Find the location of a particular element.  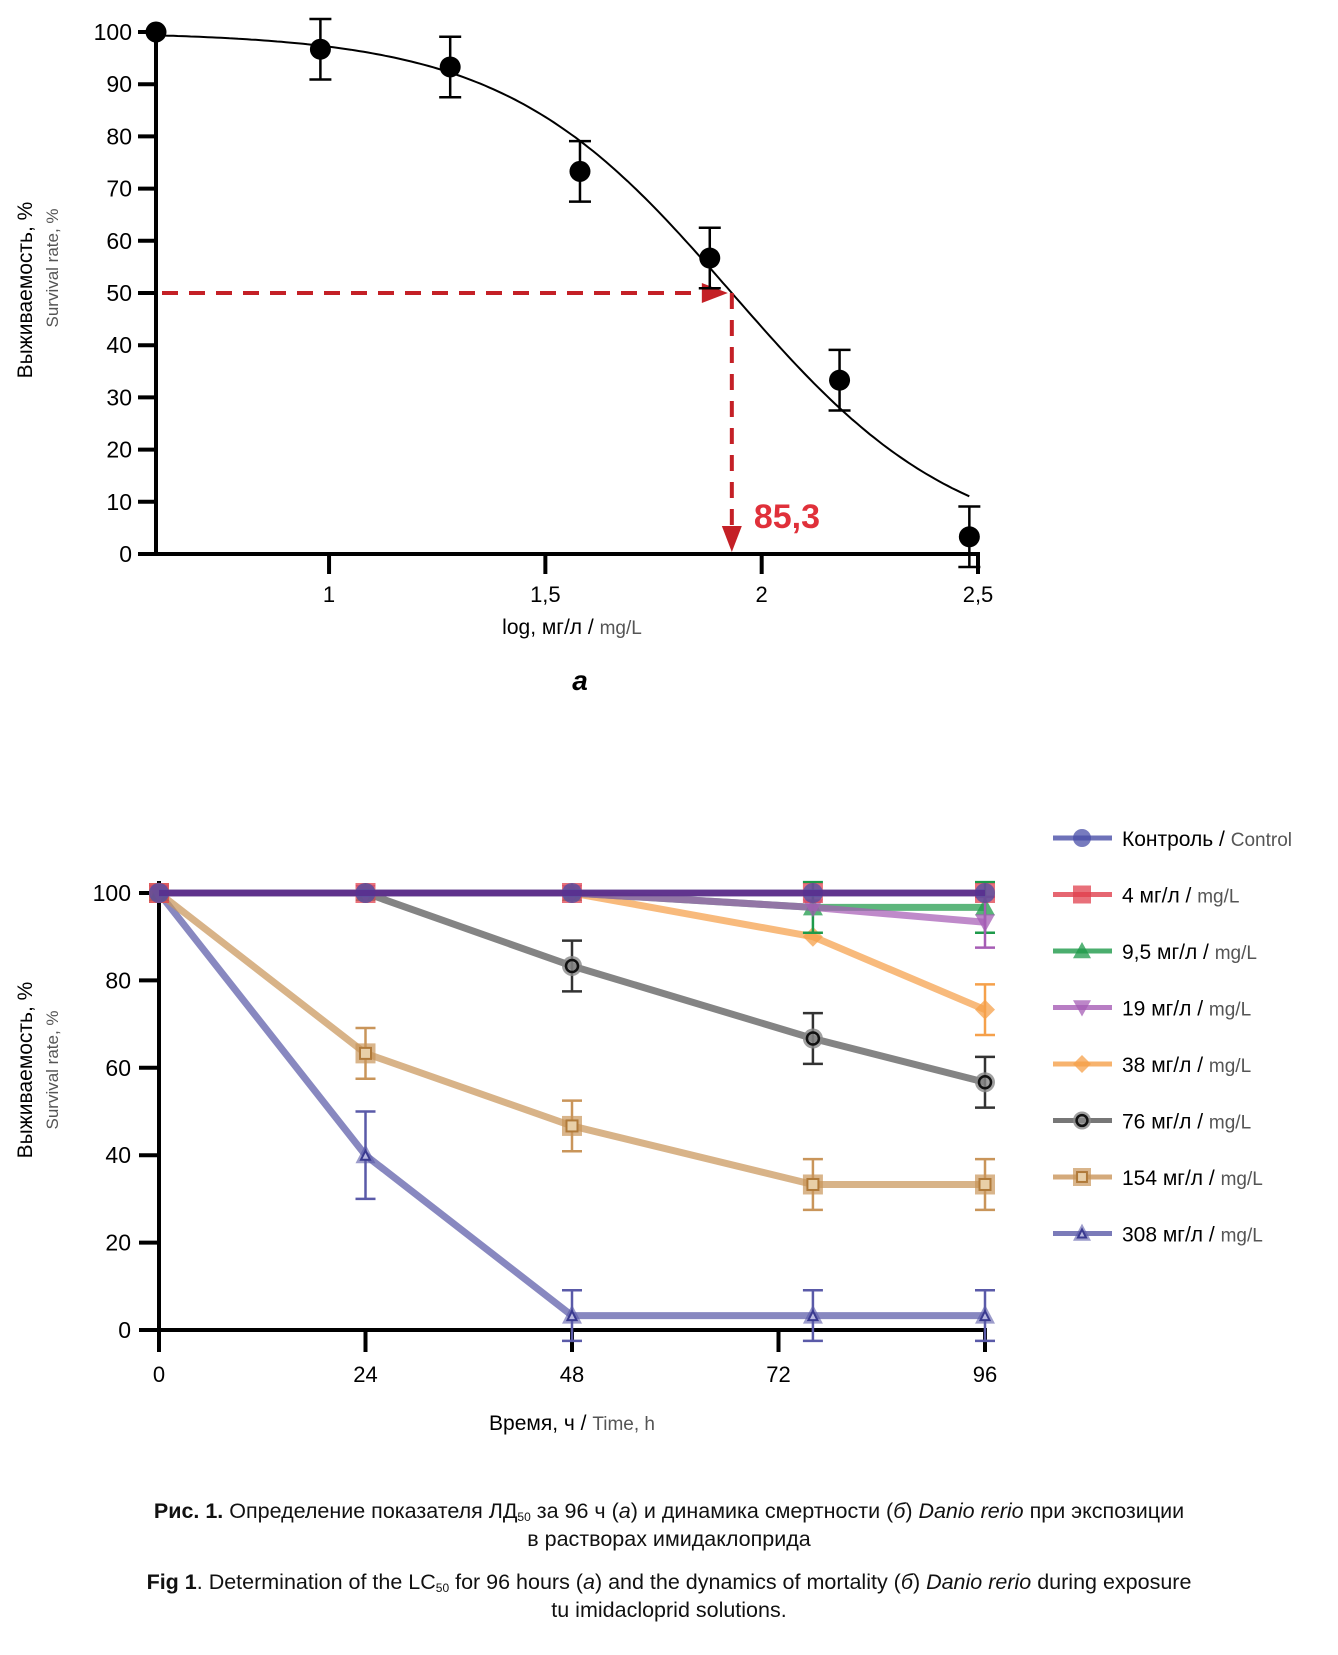

legend-label-en: Control is located at coordinates (1261, 840).